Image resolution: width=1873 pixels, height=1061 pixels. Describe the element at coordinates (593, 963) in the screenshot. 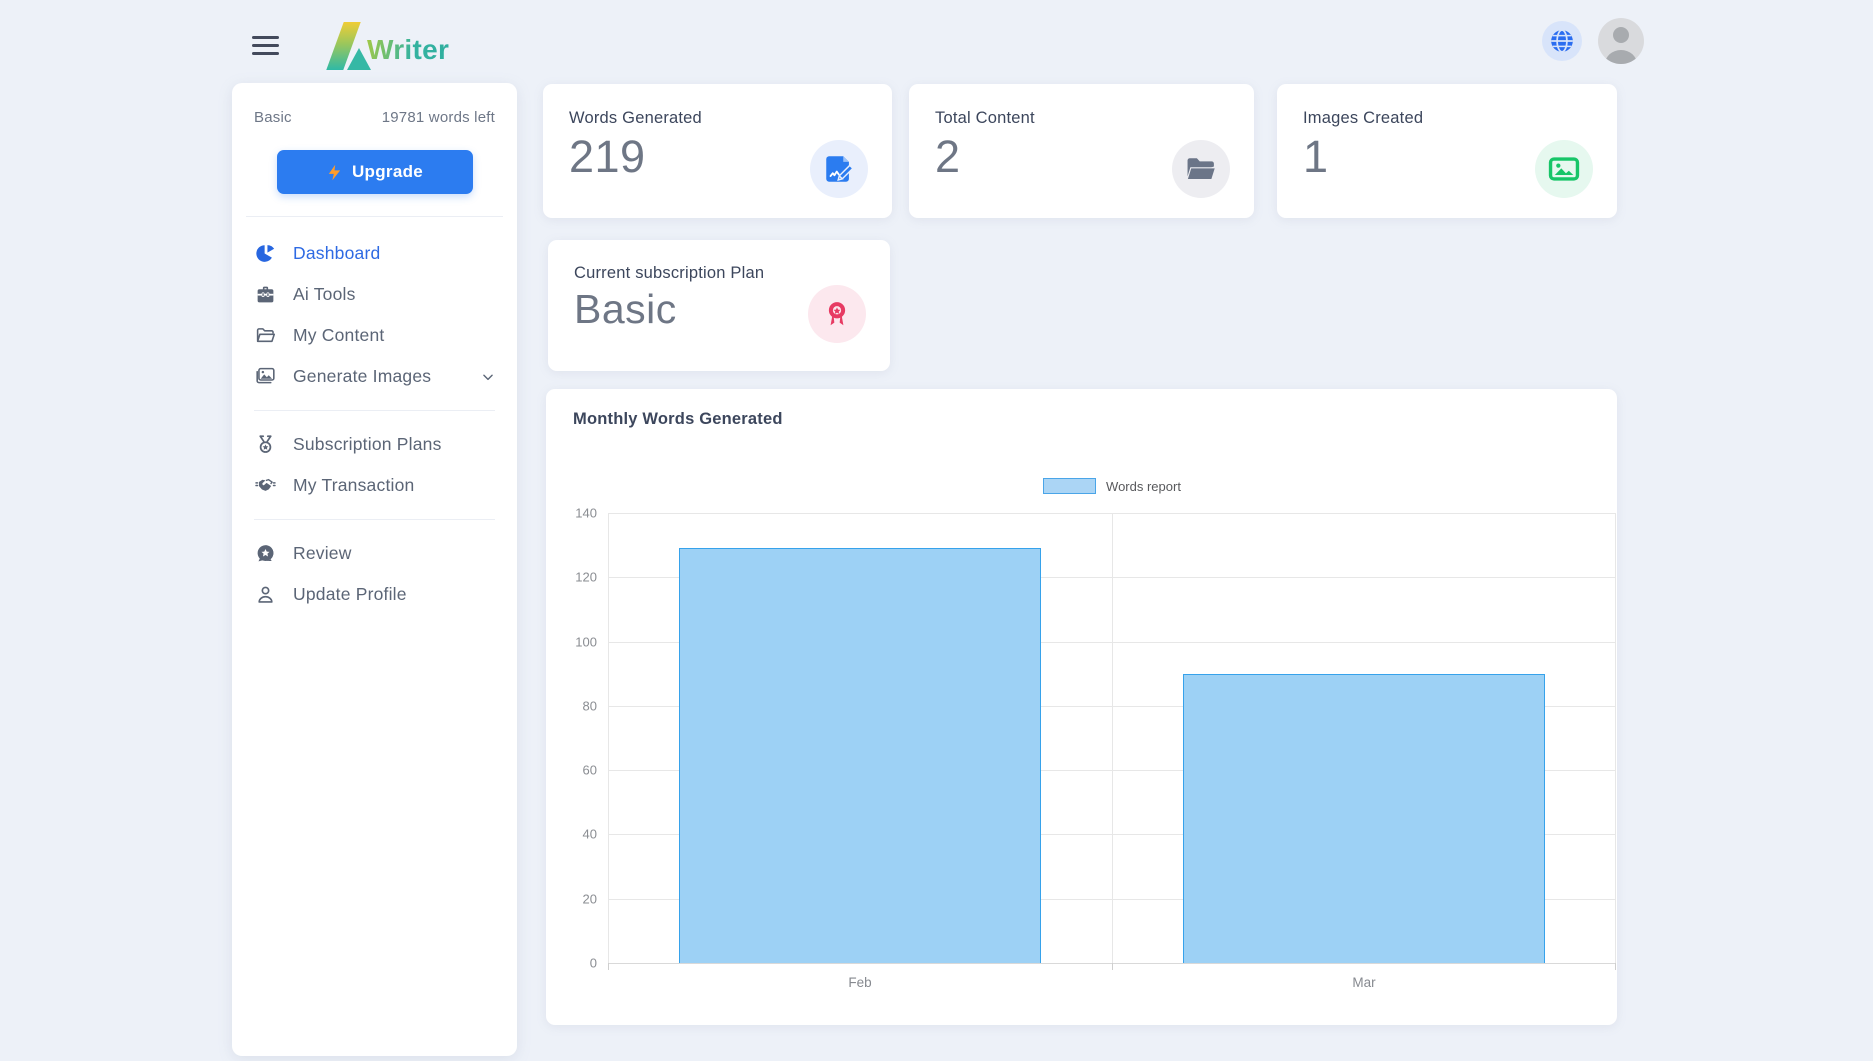

I see `y-axis-tick-label: 0` at that location.